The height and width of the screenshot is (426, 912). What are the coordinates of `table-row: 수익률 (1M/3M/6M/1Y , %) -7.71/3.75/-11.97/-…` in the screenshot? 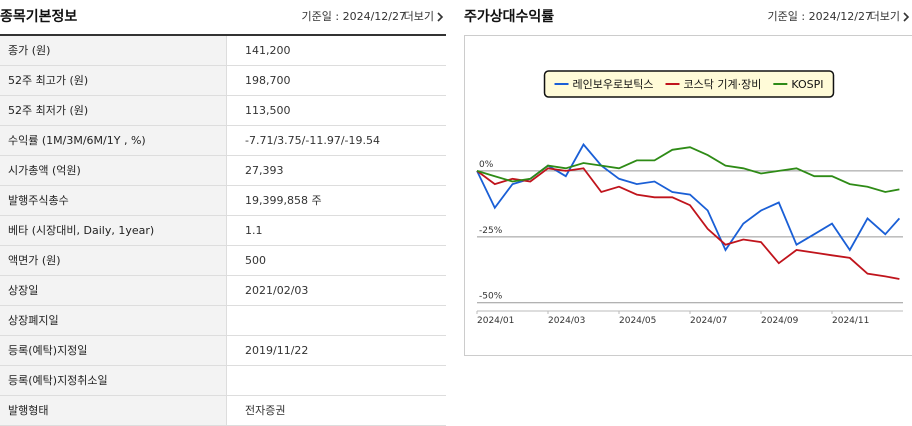 It's located at (223, 141).